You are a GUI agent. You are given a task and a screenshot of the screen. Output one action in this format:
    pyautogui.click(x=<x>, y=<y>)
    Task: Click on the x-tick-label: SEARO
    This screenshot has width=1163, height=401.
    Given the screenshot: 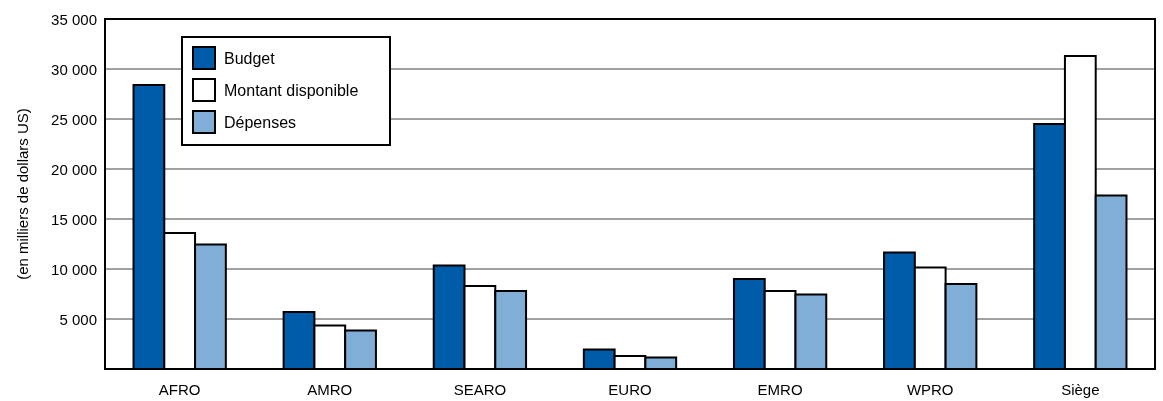 What is the action you would take?
    pyautogui.click(x=480, y=389)
    